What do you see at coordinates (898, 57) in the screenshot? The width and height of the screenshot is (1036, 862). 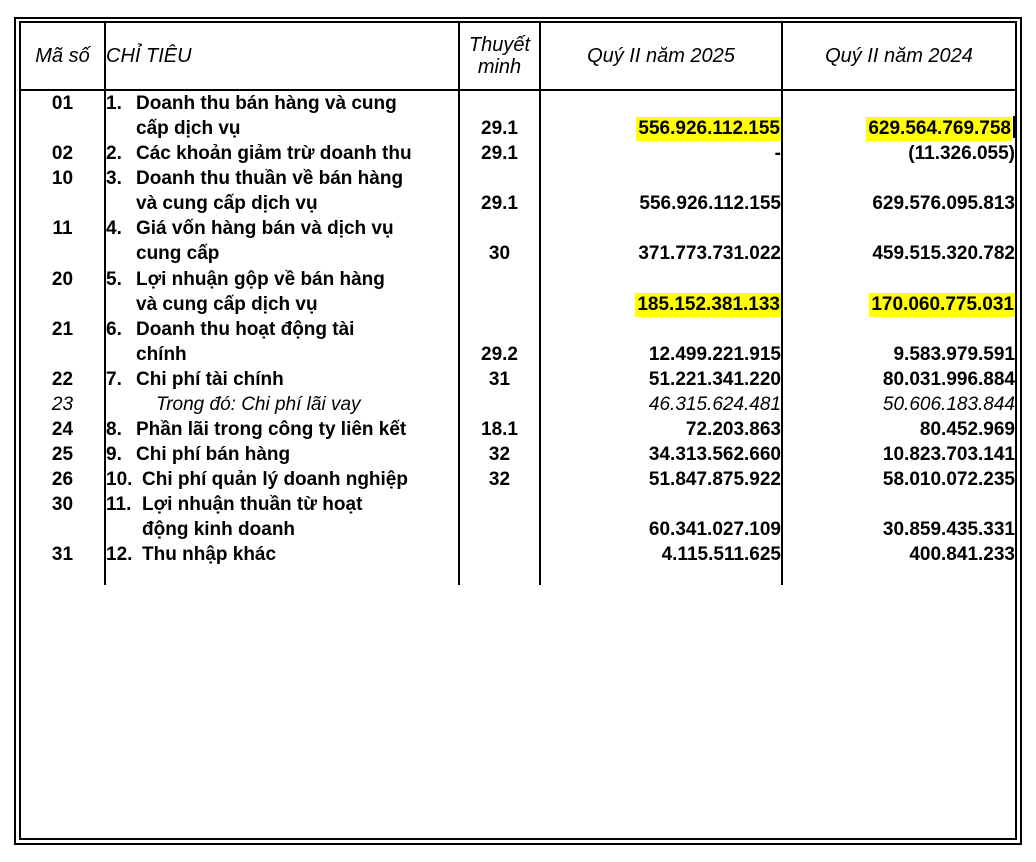 I see `header-previous-period: Quý II năm 2024` at bounding box center [898, 57].